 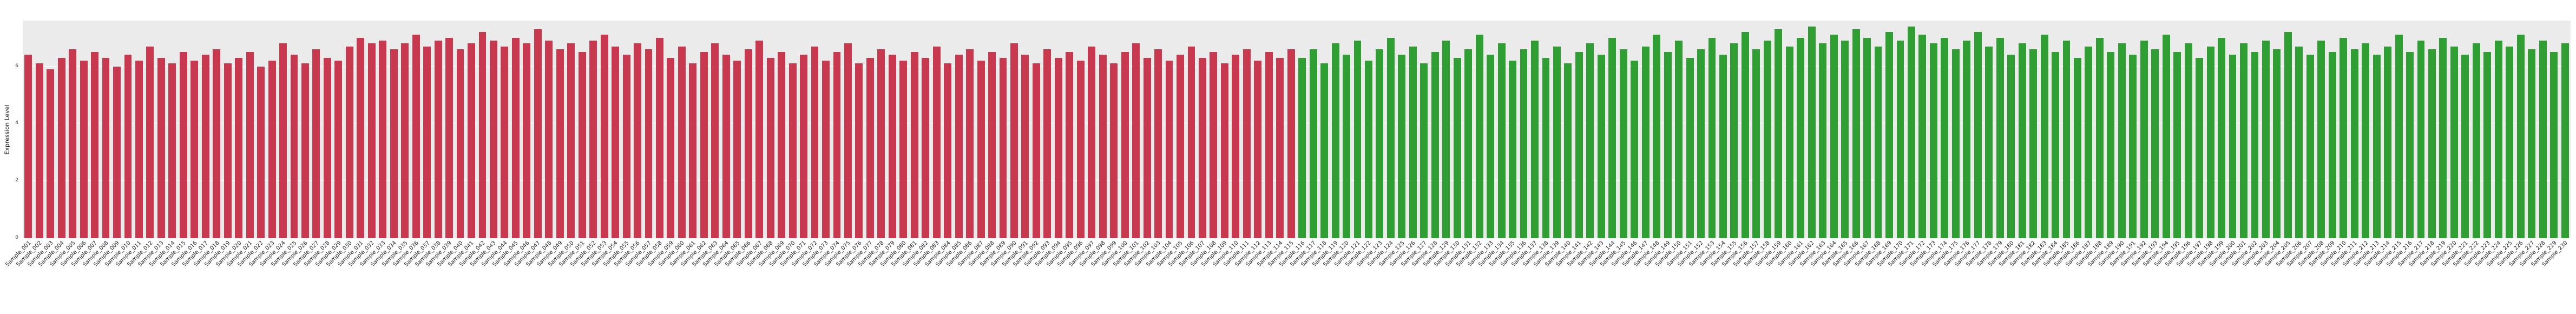 What do you see at coordinates (262, 144) in the screenshot?
I see `bar-slot: Sample_023` at bounding box center [262, 144].